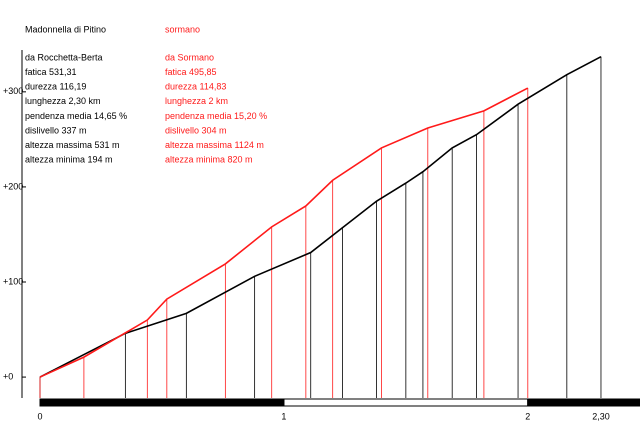 The width and height of the screenshot is (640, 448). Describe the element at coordinates (51, 72) in the screenshot. I see `info-line: fatica 531,31` at that location.